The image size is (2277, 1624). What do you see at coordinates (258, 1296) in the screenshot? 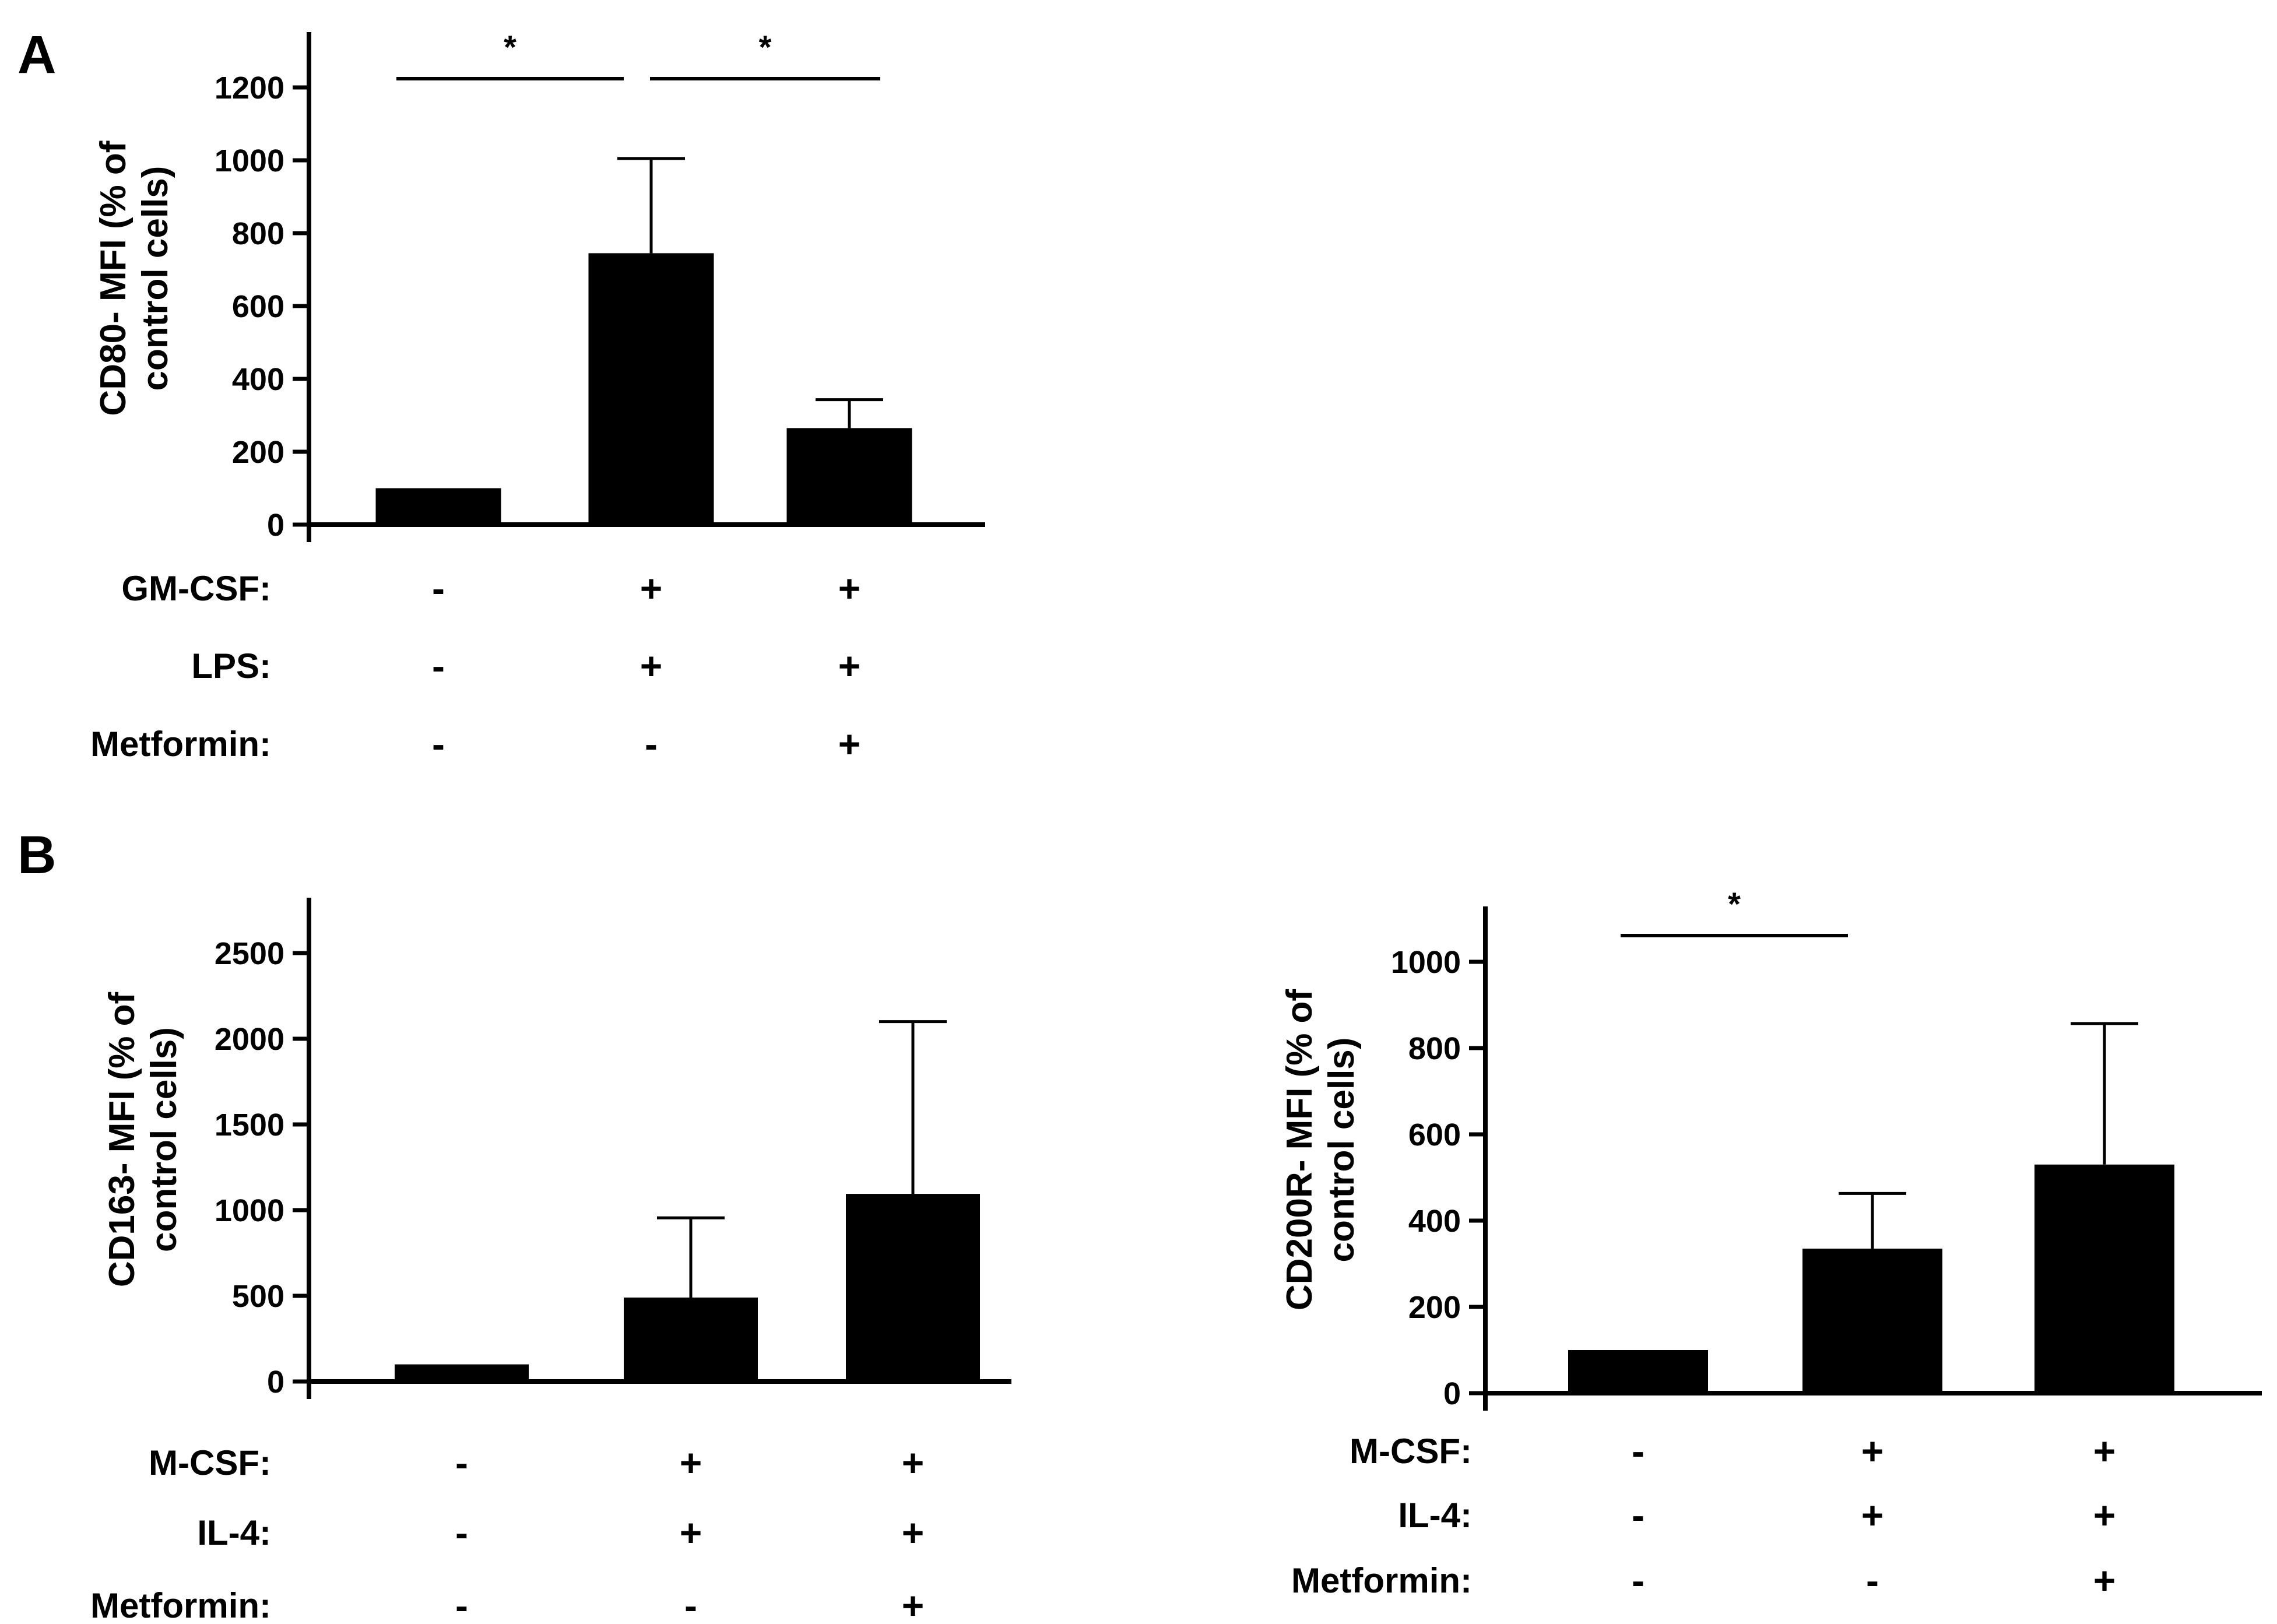
I see `y-tick-label: 500` at bounding box center [258, 1296].